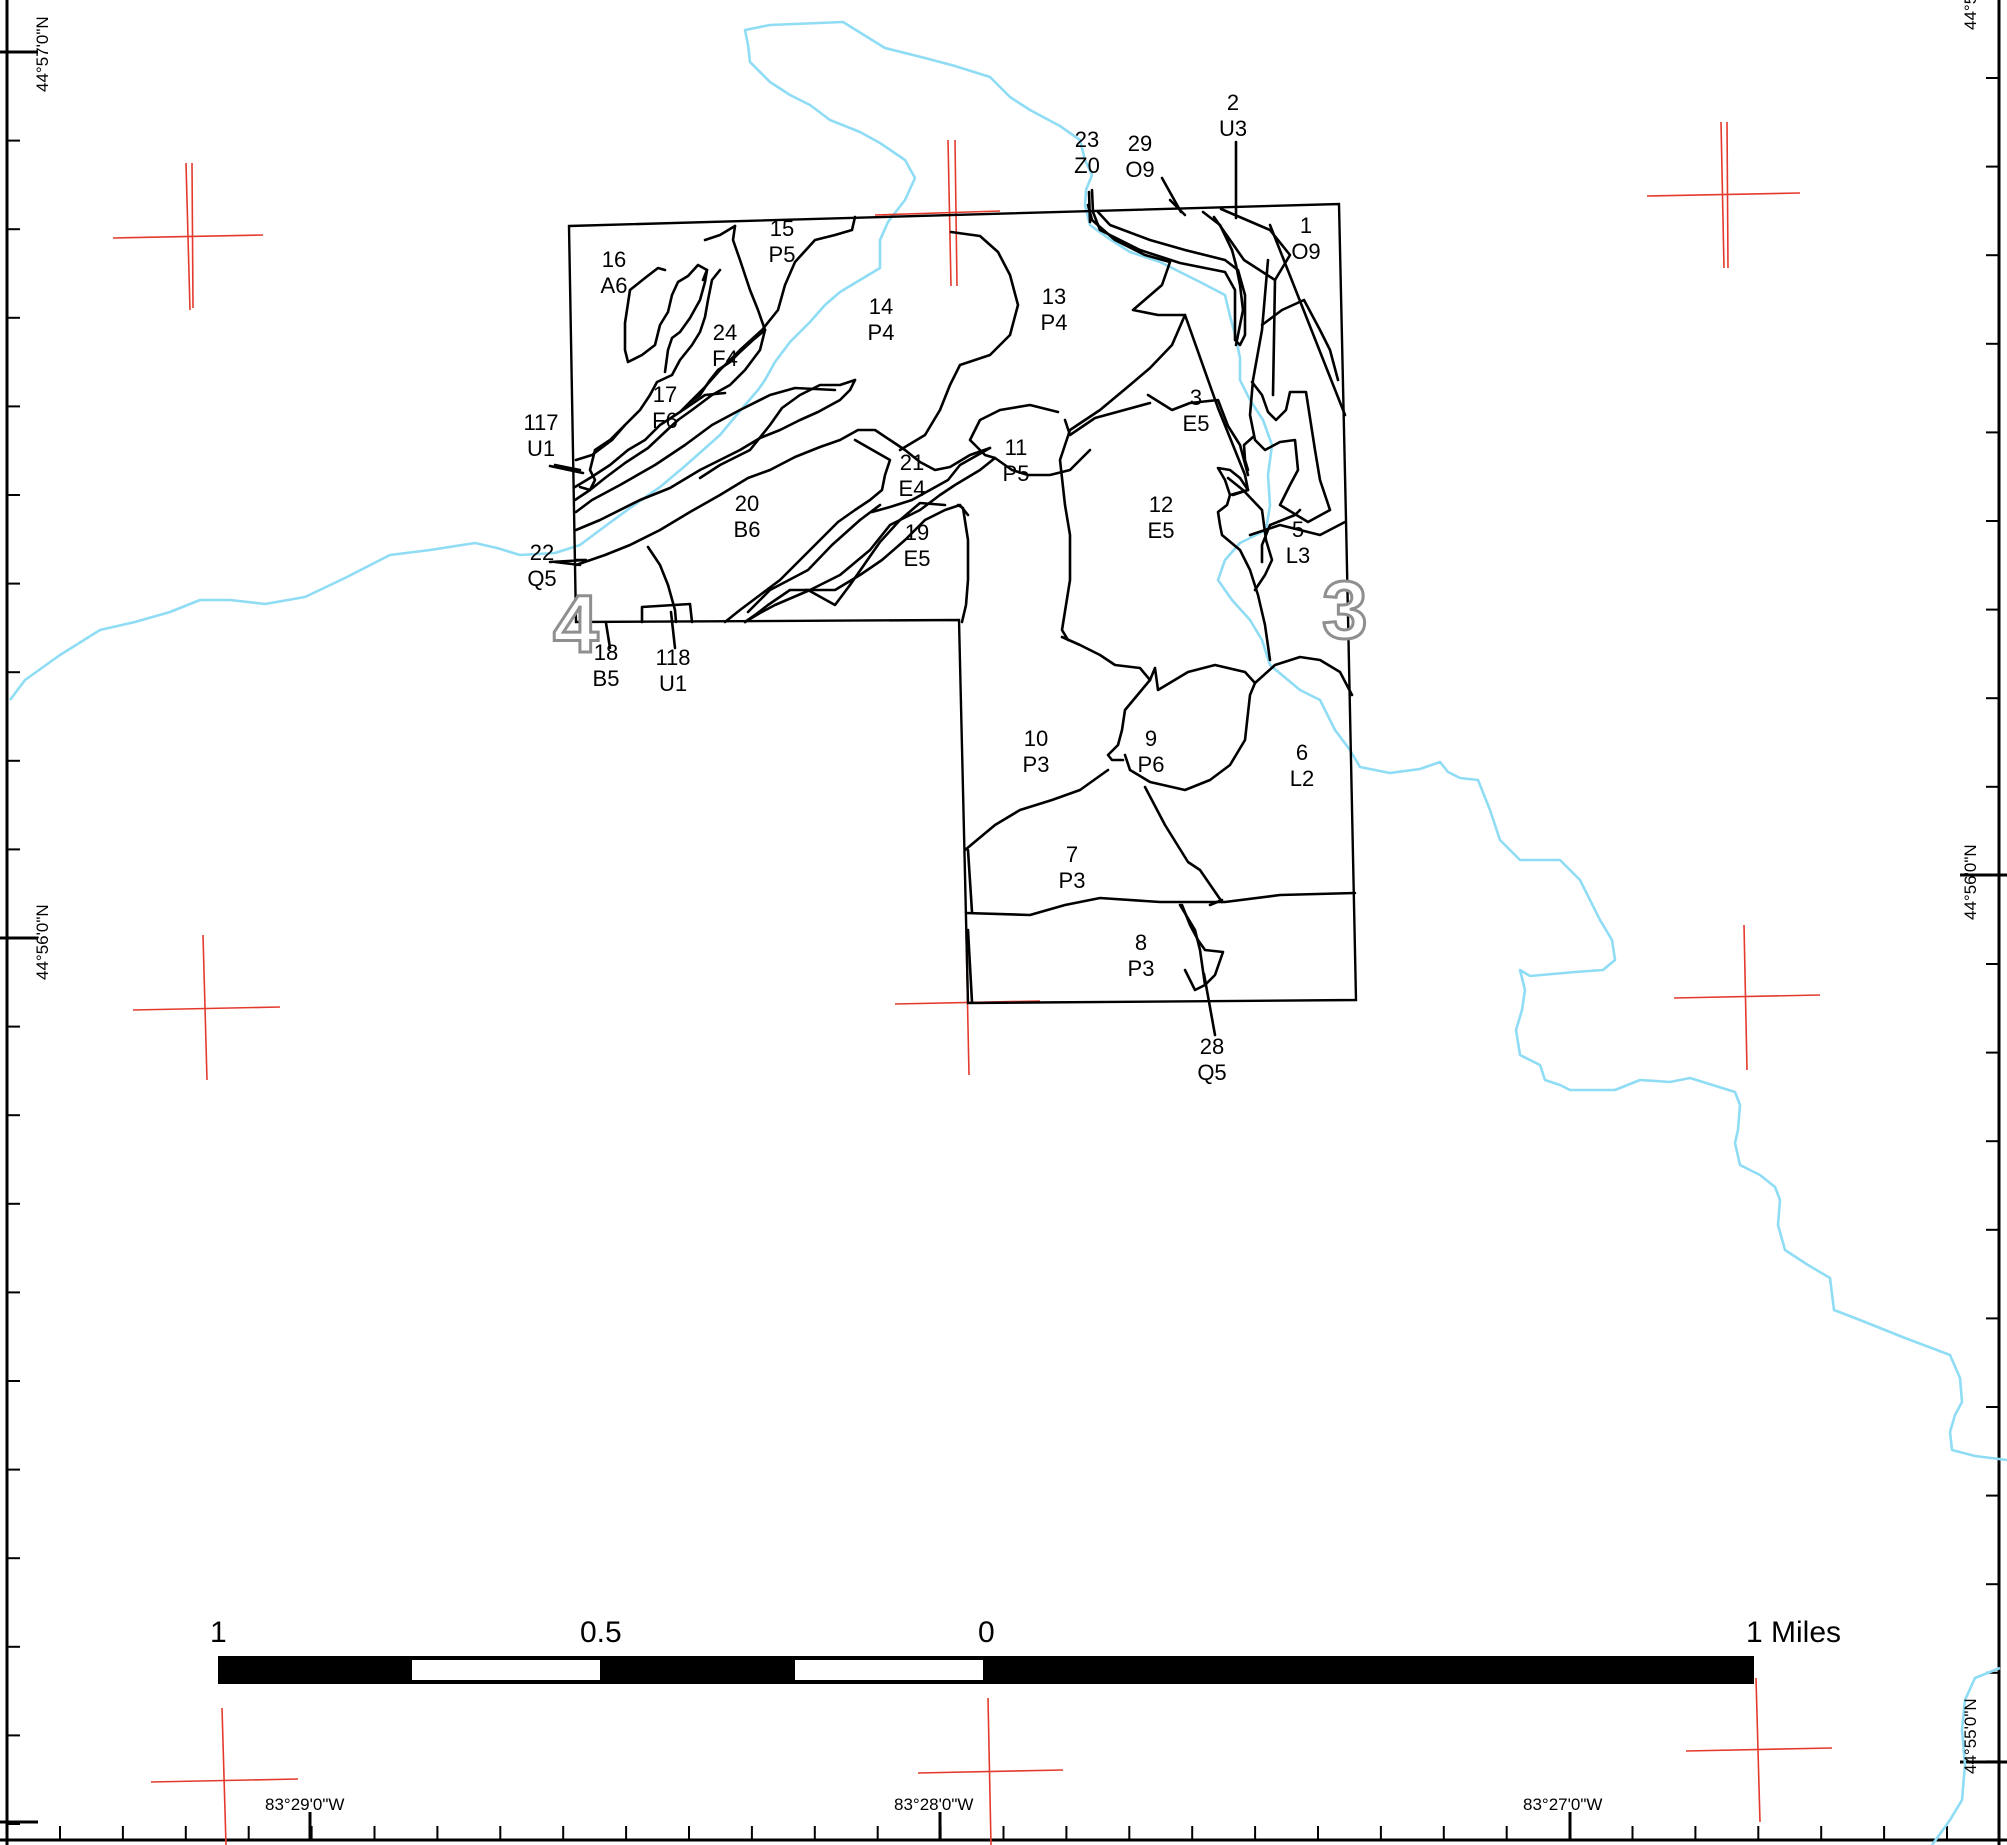 Image resolution: width=2007 pixels, height=1845 pixels. I want to click on lat-label: 44°55'0"N, so click(1970, 1736).